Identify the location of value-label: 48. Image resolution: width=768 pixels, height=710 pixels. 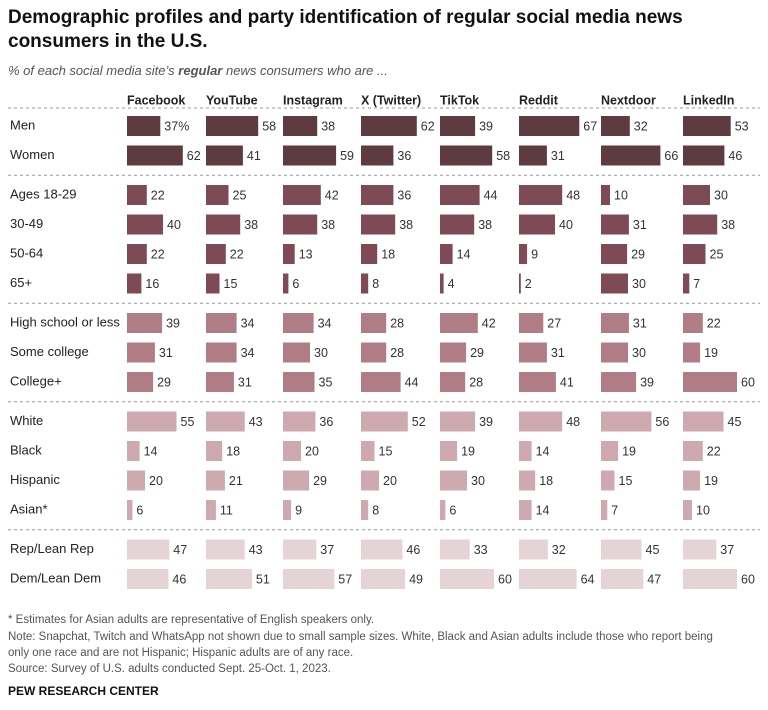
(573, 422).